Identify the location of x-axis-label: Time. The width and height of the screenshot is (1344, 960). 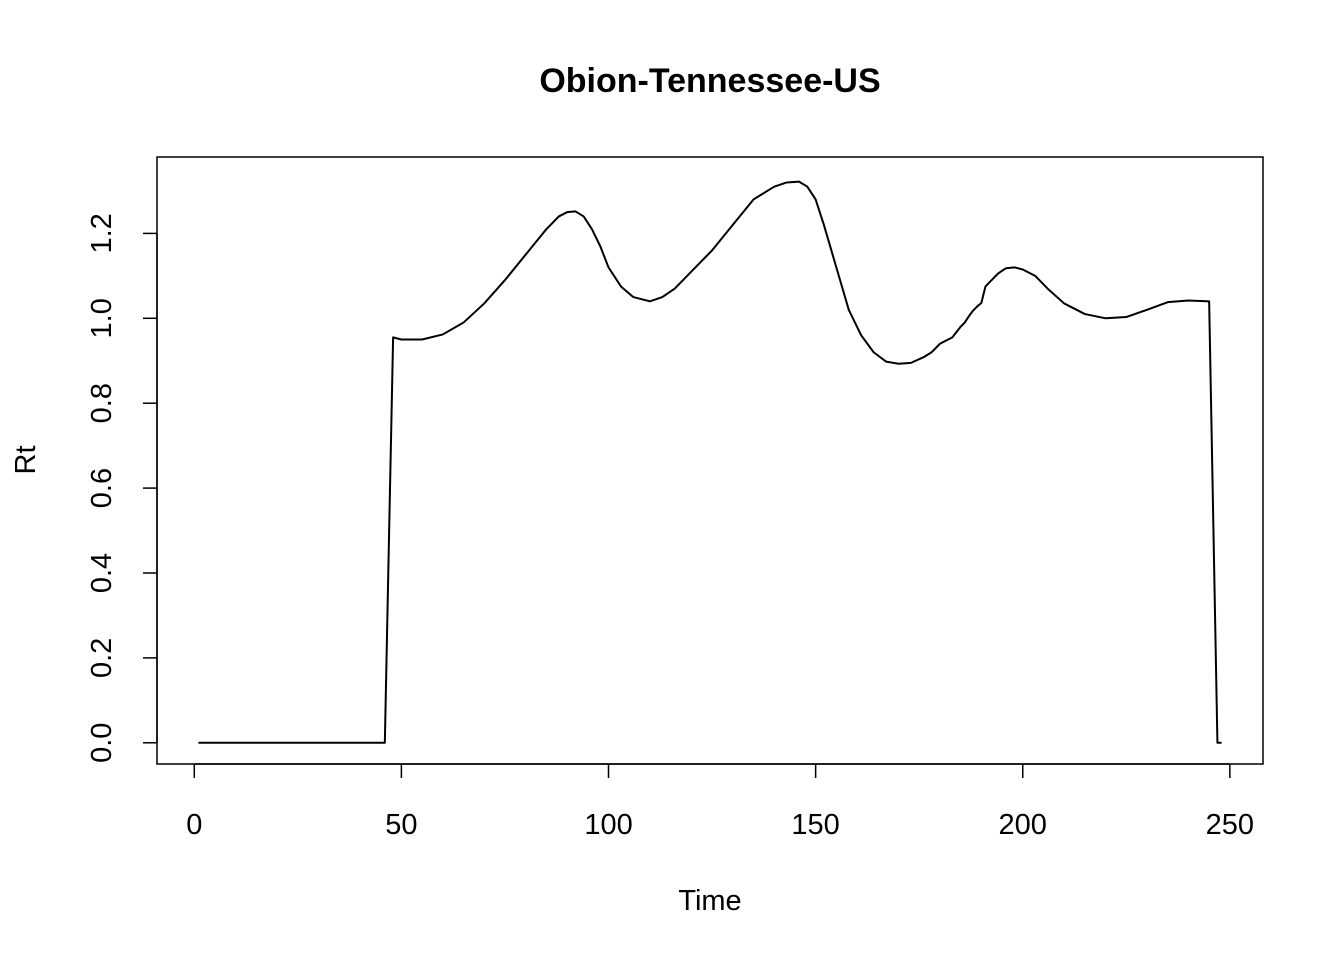
(709, 901).